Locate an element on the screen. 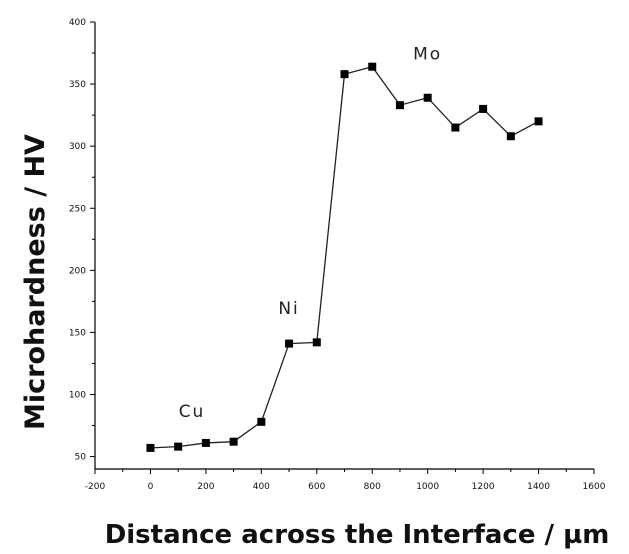  y-tick-label: 100 is located at coordinates (77, 396).